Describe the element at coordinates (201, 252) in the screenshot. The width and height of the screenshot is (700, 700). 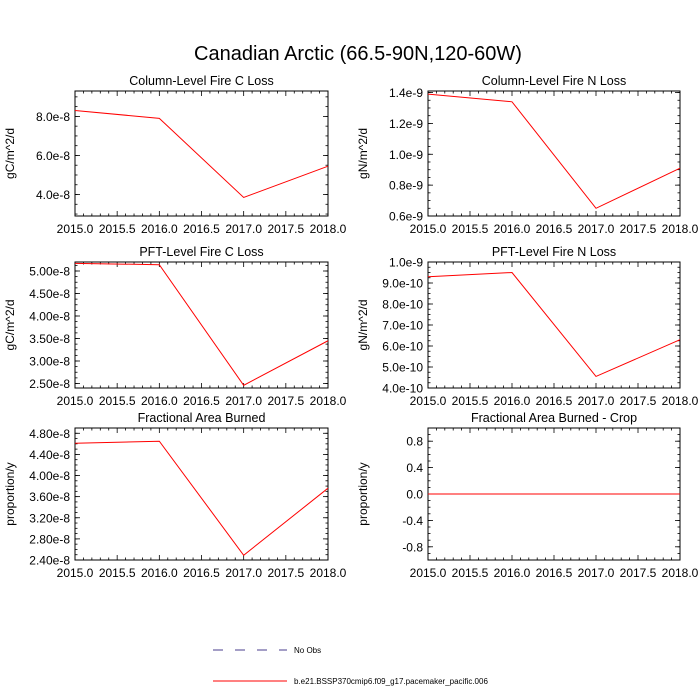
I see `panel-title: PFT-Level Fire C Loss` at that location.